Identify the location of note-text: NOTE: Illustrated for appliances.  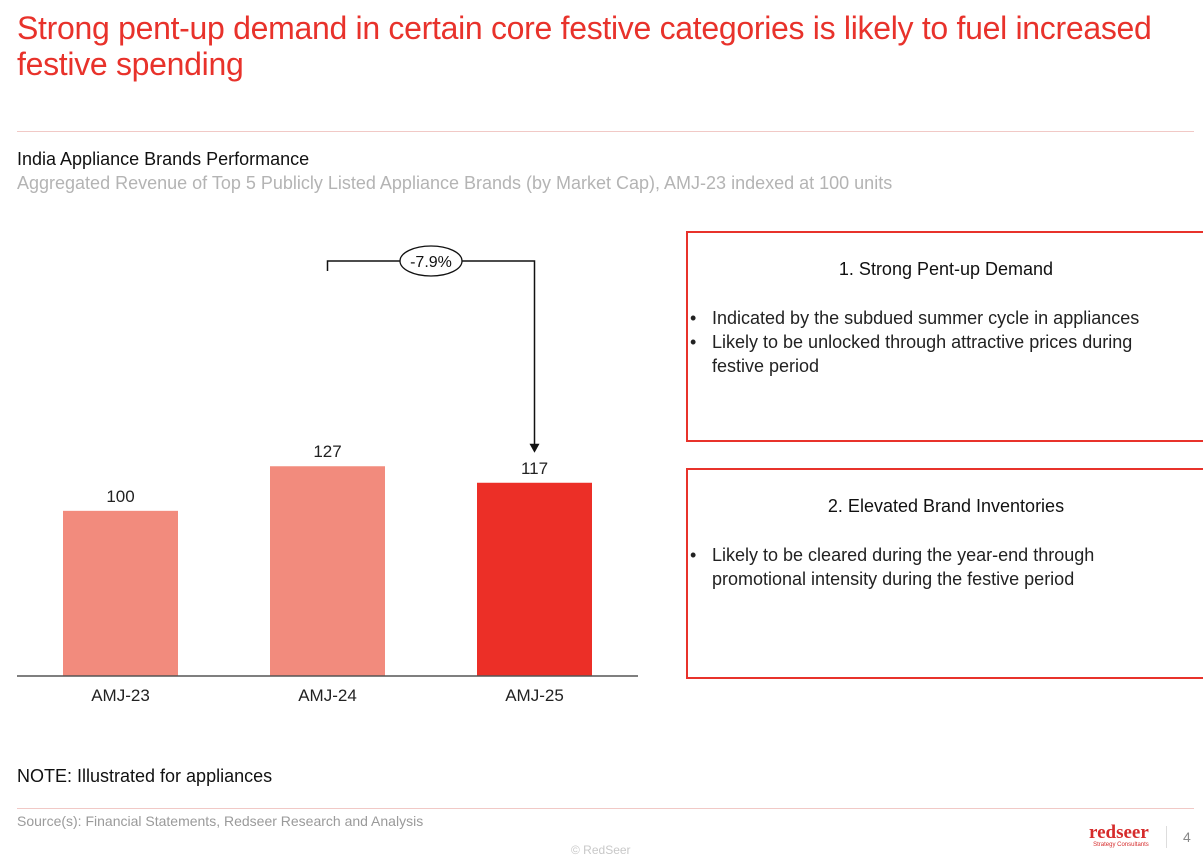
(145, 776).